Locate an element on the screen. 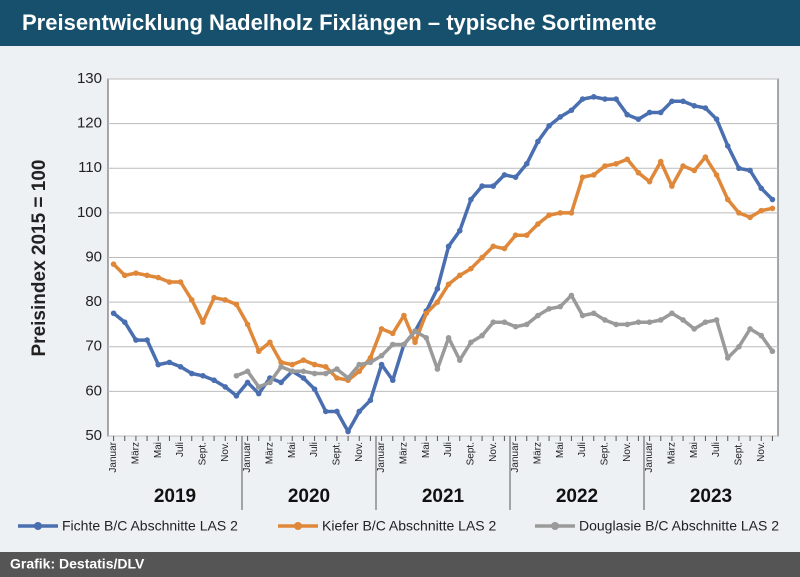 The width and height of the screenshot is (800, 577). y-tick-label: 100 is located at coordinates (89, 212).